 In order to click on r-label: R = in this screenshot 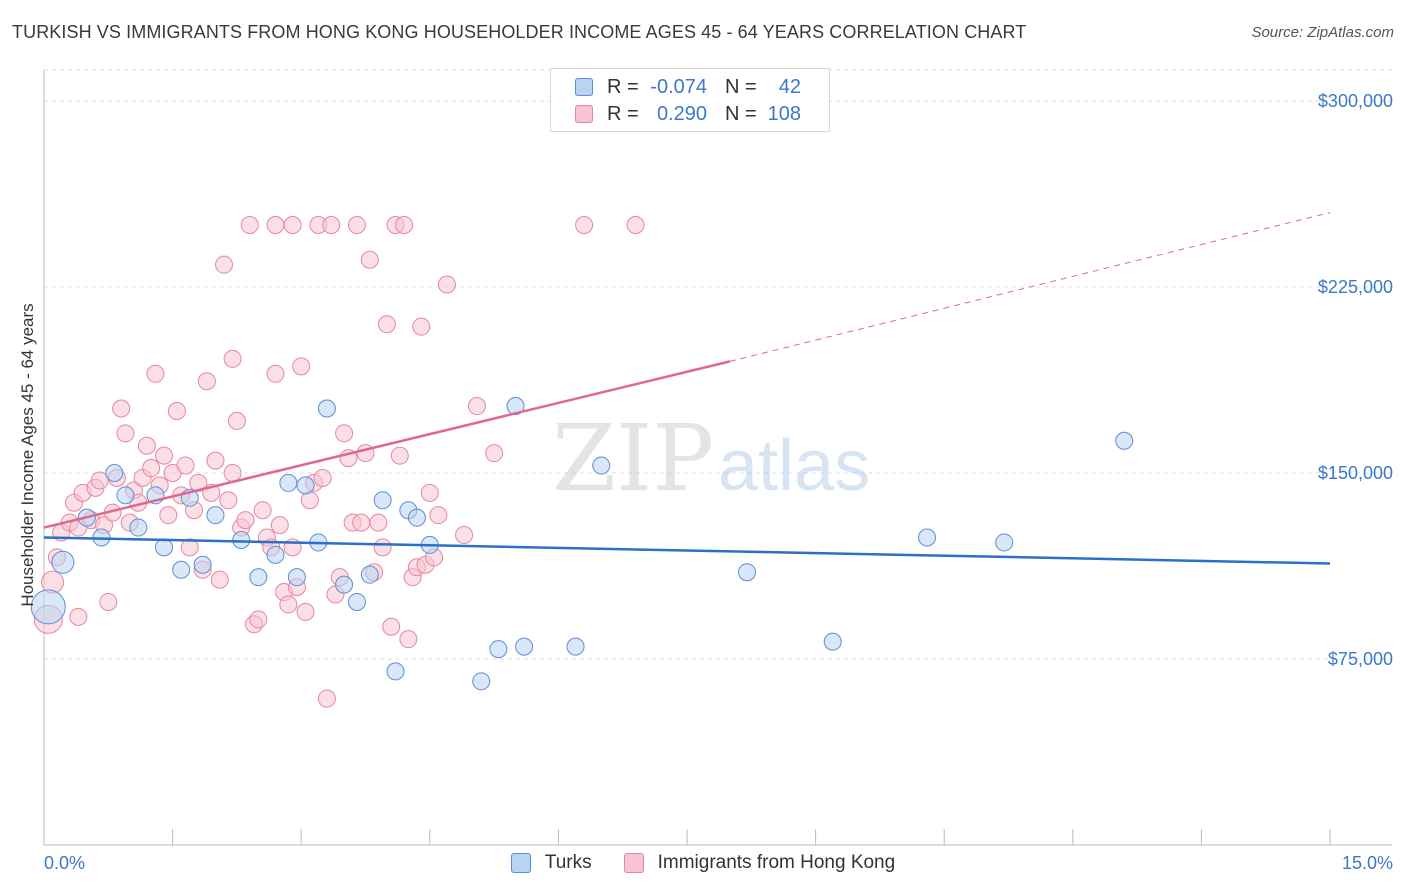, I will do `click(623, 113)`.